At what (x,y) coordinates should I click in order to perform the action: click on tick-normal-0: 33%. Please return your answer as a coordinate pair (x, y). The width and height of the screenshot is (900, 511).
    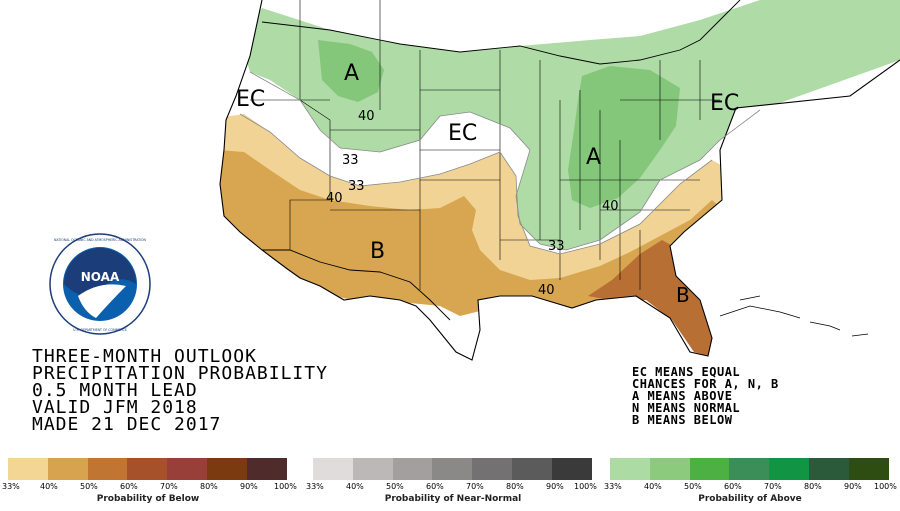
    Looking at the image, I should click on (315, 486).